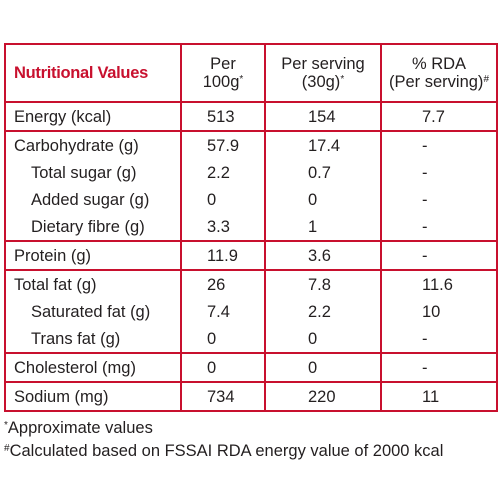  What do you see at coordinates (323, 227) in the screenshot?
I see `row-per-serving: 1` at bounding box center [323, 227].